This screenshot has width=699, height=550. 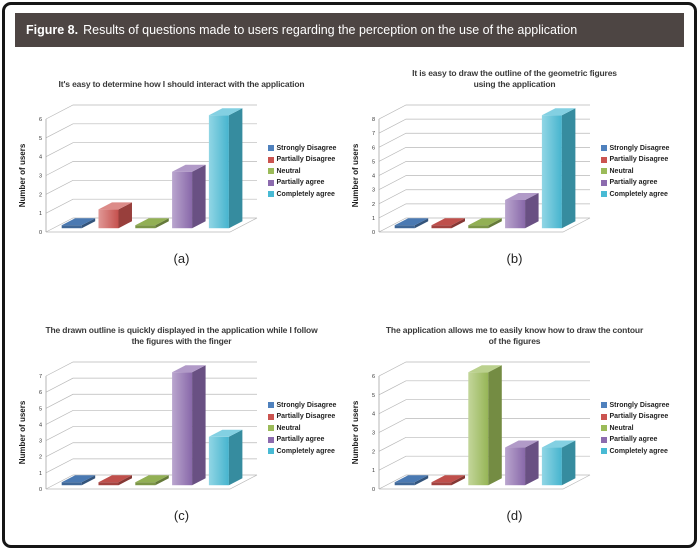 What do you see at coordinates (484, 482) in the screenshot?
I see `floor-edge` at bounding box center [484, 482].